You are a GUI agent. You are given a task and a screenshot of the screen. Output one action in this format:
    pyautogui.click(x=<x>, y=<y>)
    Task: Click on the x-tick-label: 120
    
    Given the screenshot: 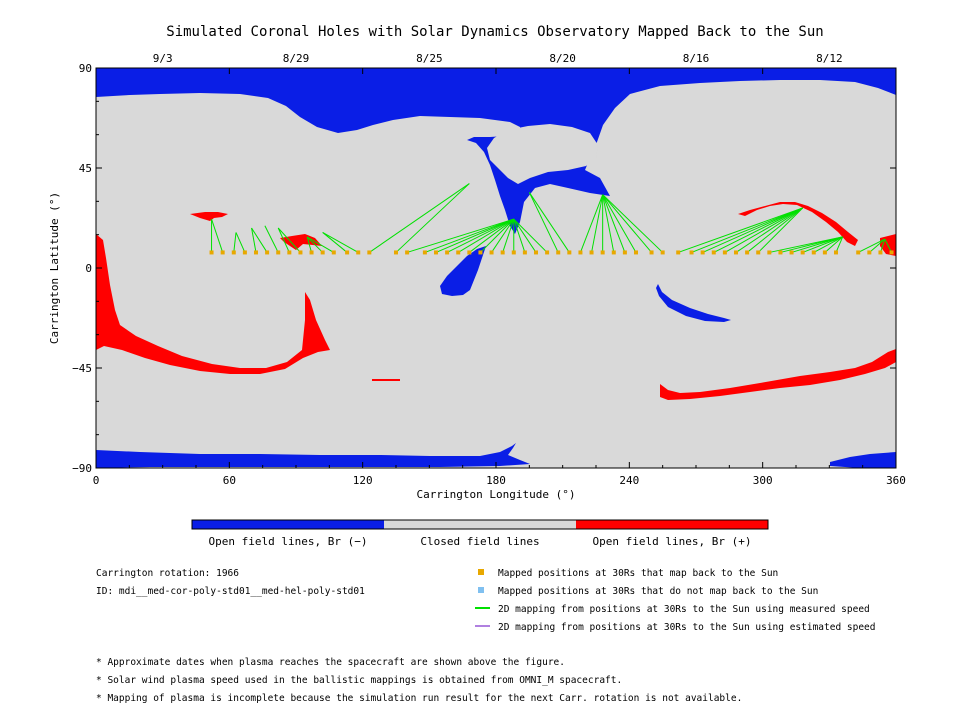 What is the action you would take?
    pyautogui.click(x=363, y=480)
    